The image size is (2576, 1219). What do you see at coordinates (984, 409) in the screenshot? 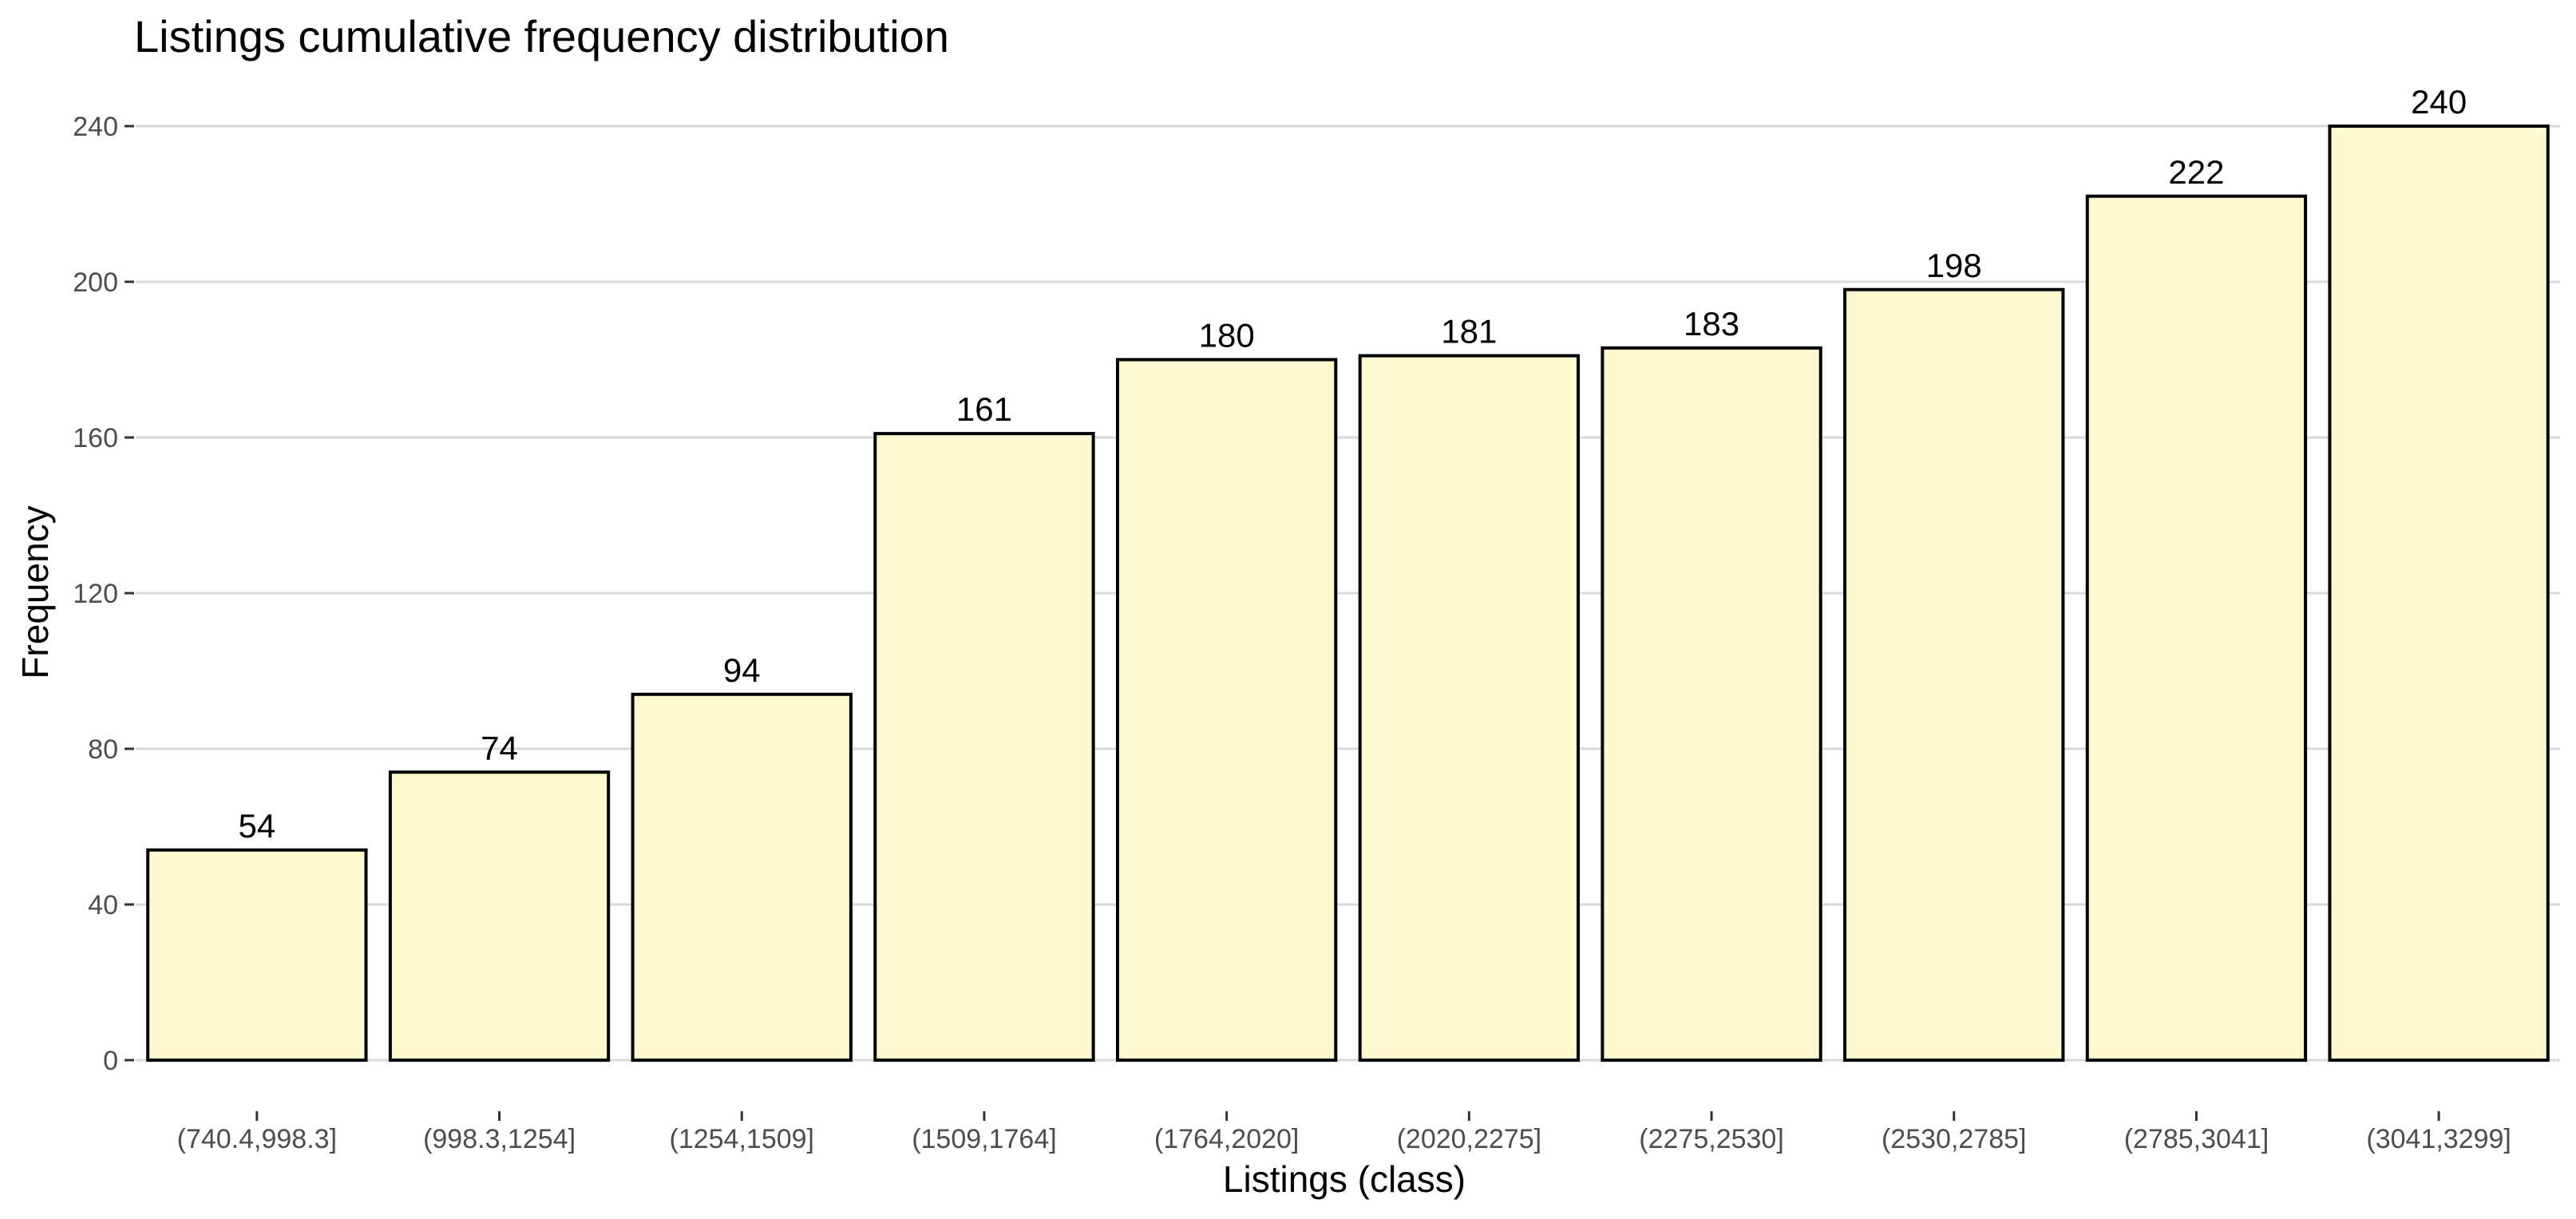
I see `bar-value-label: 161` at bounding box center [984, 409].